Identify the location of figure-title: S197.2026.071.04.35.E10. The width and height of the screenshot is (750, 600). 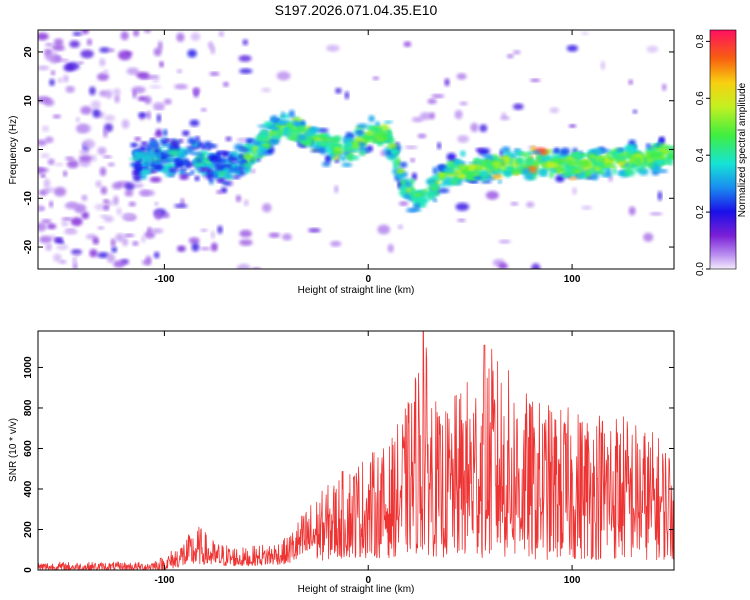
(356, 10).